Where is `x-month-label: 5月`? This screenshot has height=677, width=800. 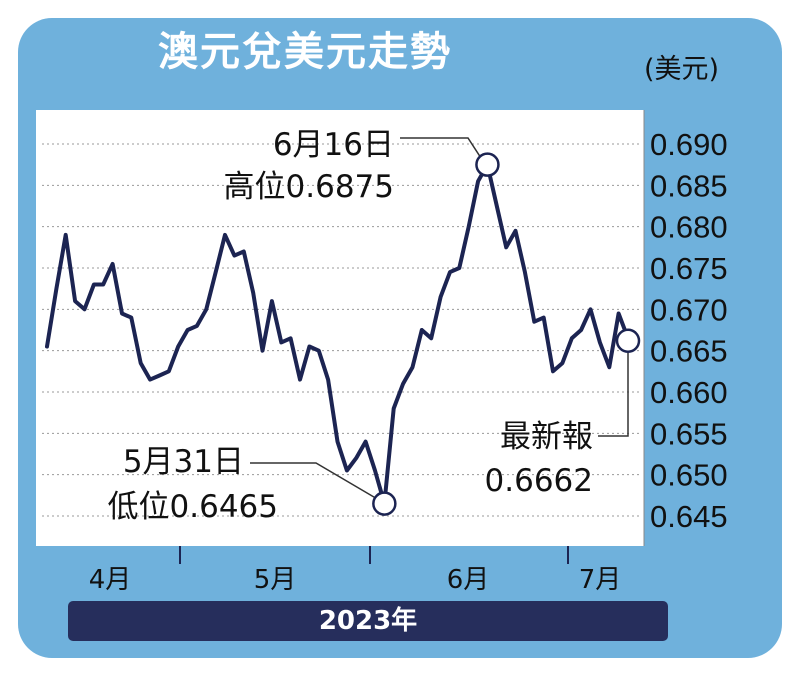 x-month-label: 5月 is located at coordinates (275, 580).